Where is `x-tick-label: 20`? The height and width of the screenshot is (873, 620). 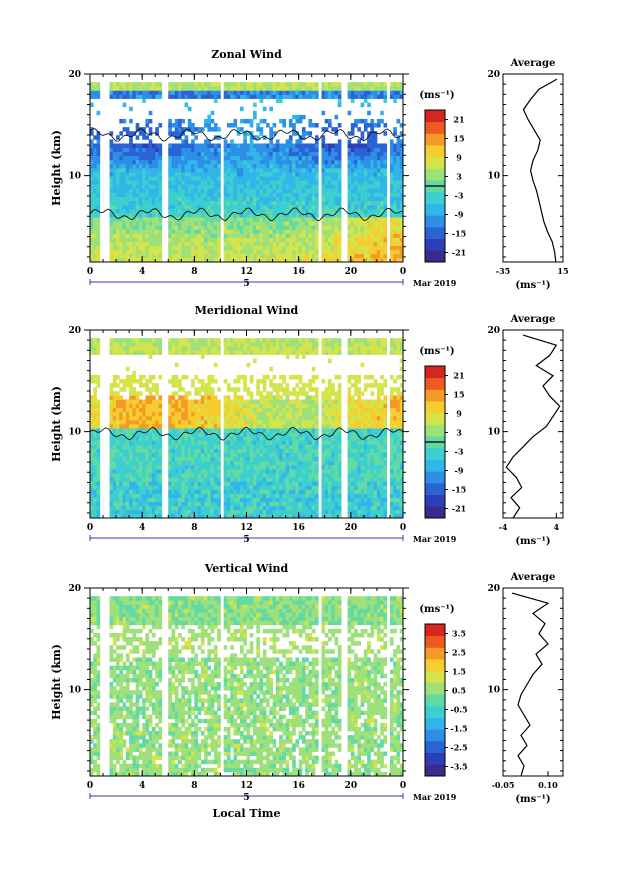
x-tick-label: 20 is located at coordinates (351, 786).